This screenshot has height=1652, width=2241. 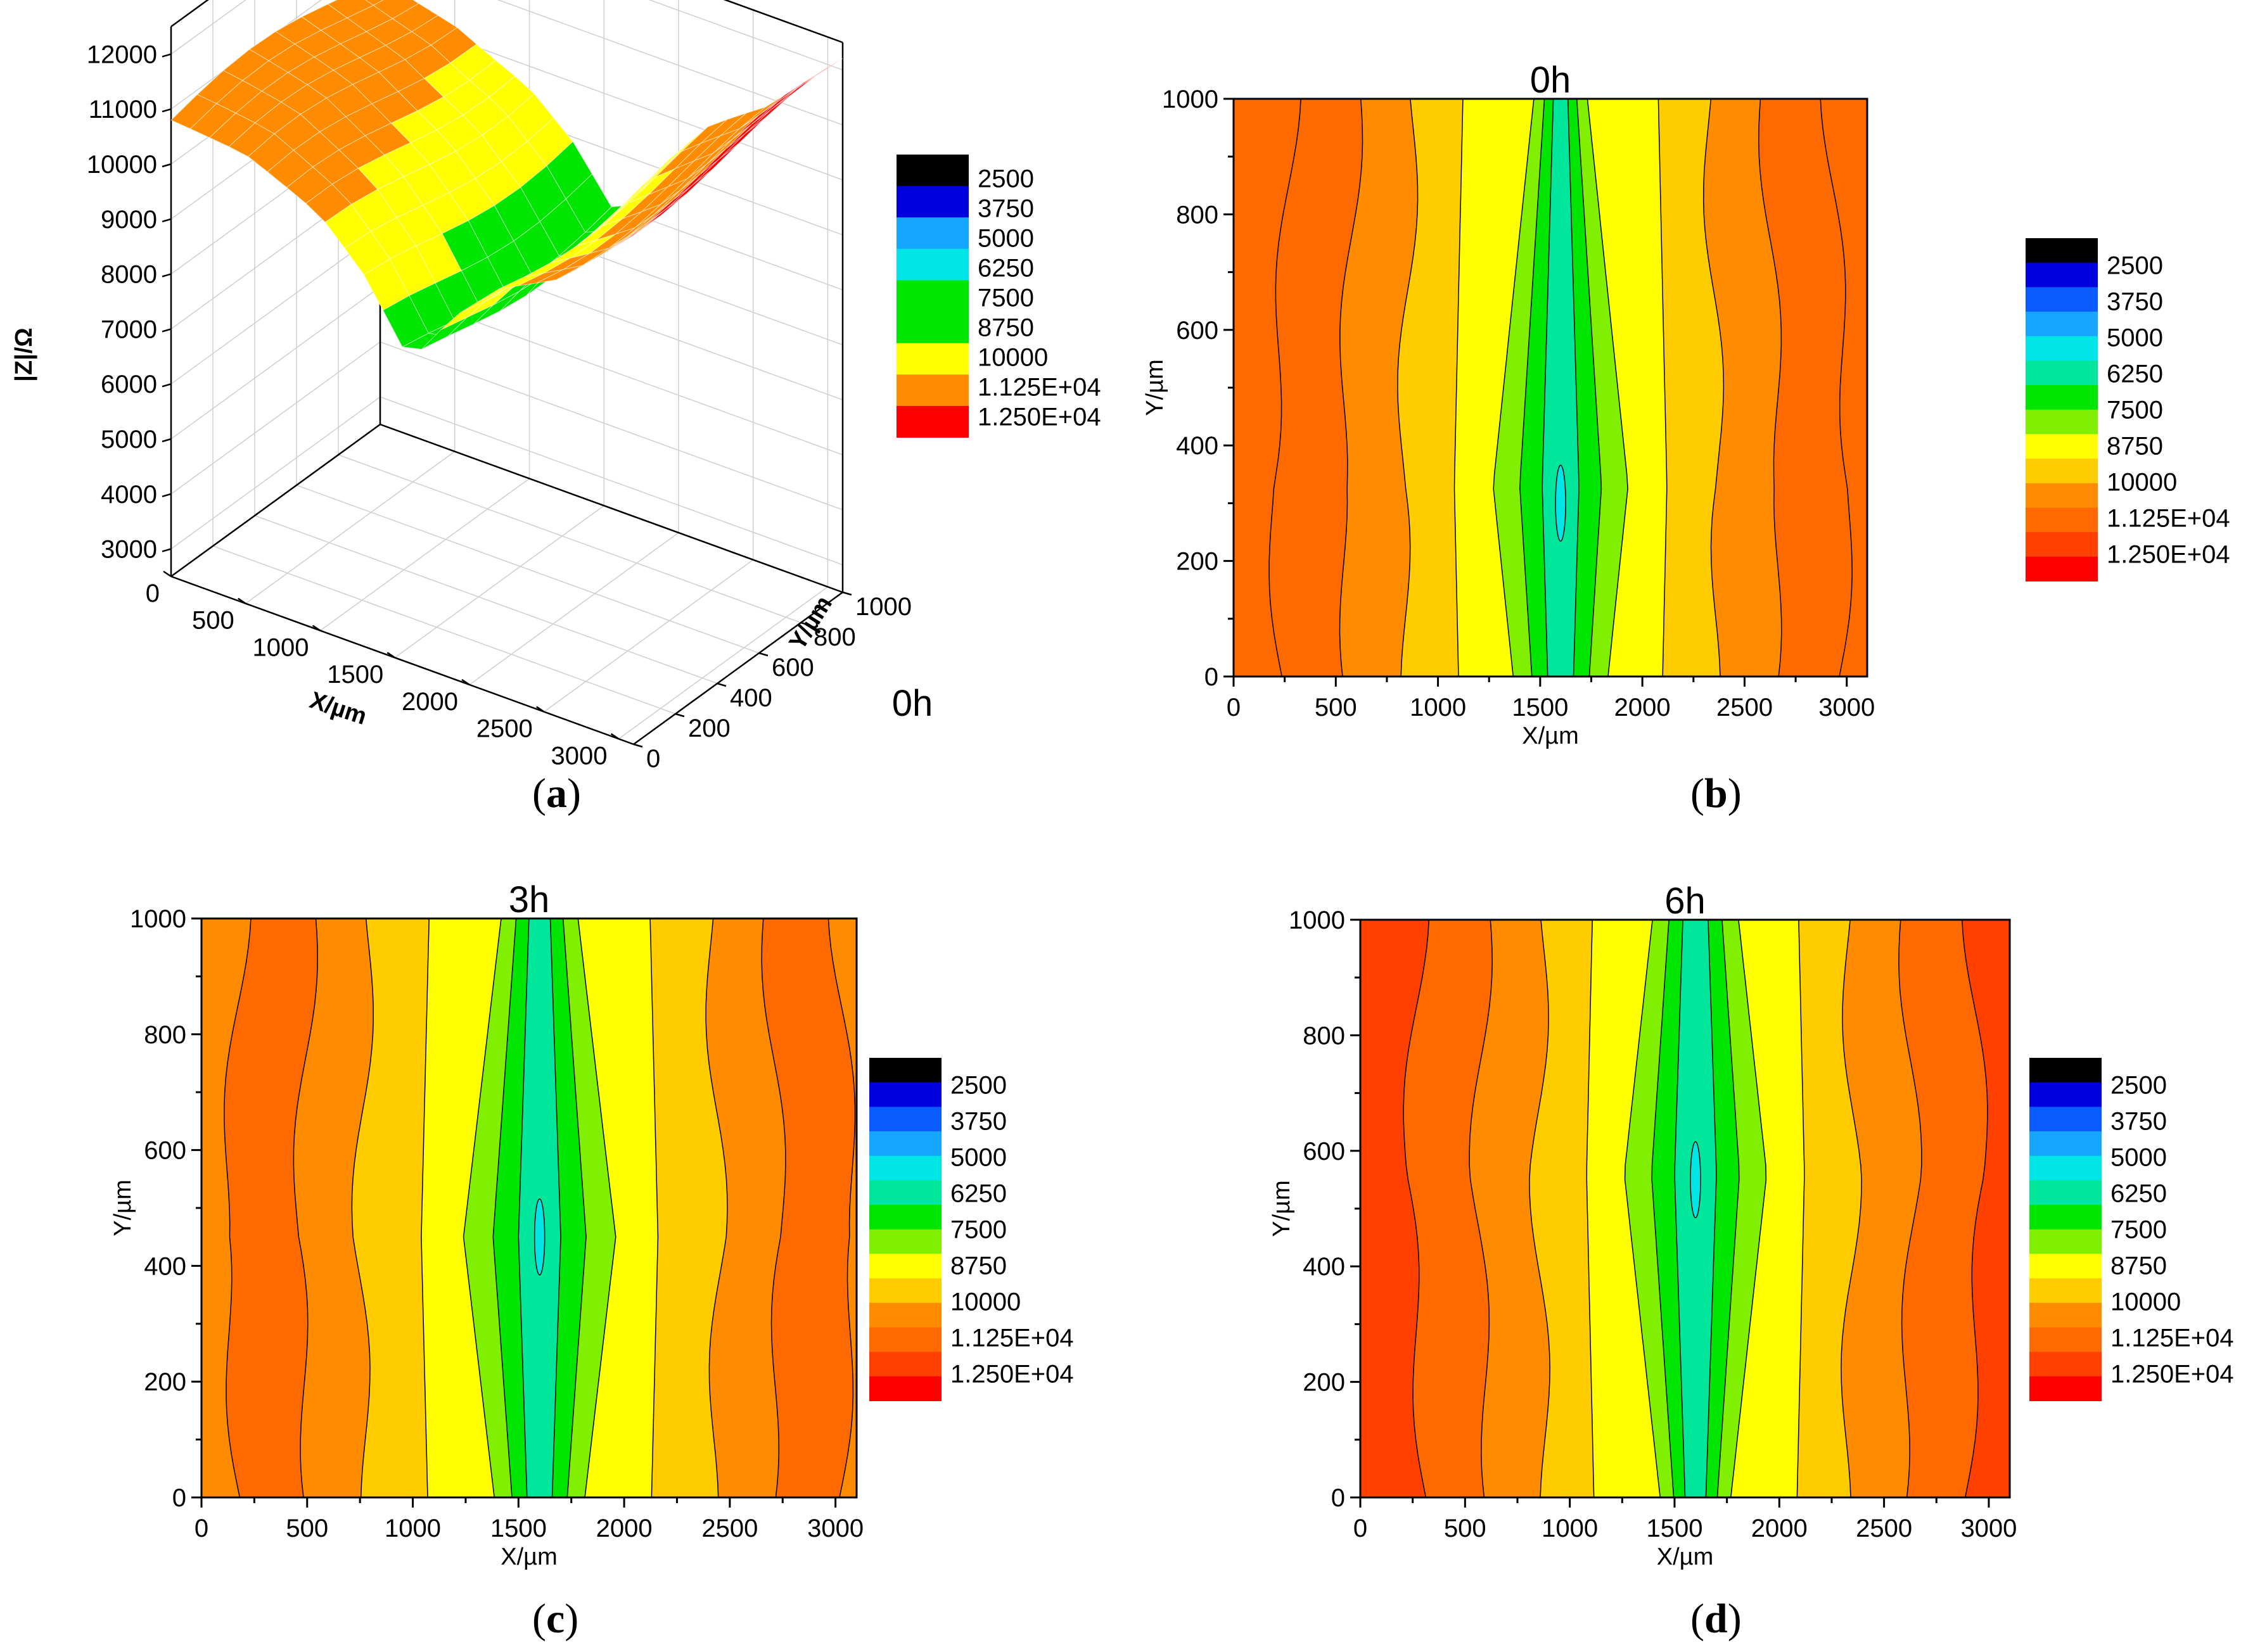 I want to click on y-tick-label: 600, so click(x=793, y=668).